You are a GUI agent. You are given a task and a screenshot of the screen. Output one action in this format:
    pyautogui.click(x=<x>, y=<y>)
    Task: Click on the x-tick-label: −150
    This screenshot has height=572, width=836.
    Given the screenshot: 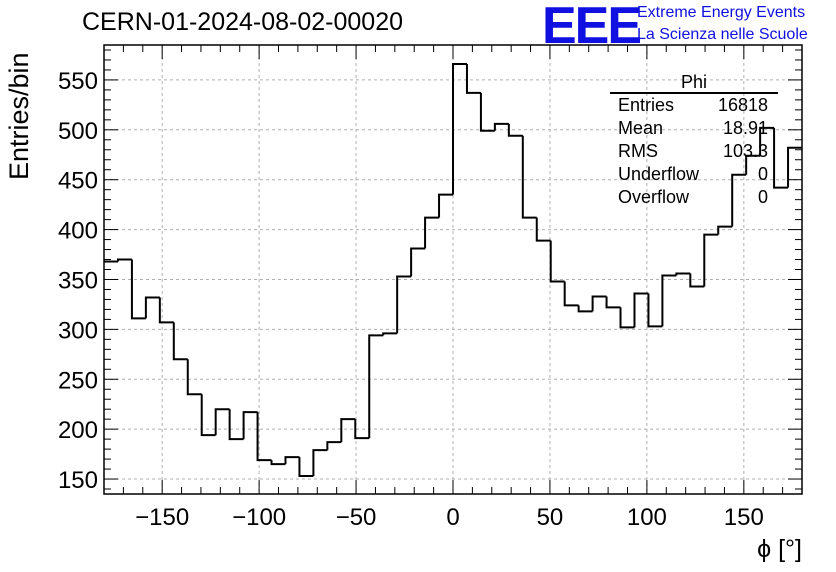 What is the action you would take?
    pyautogui.click(x=162, y=517)
    